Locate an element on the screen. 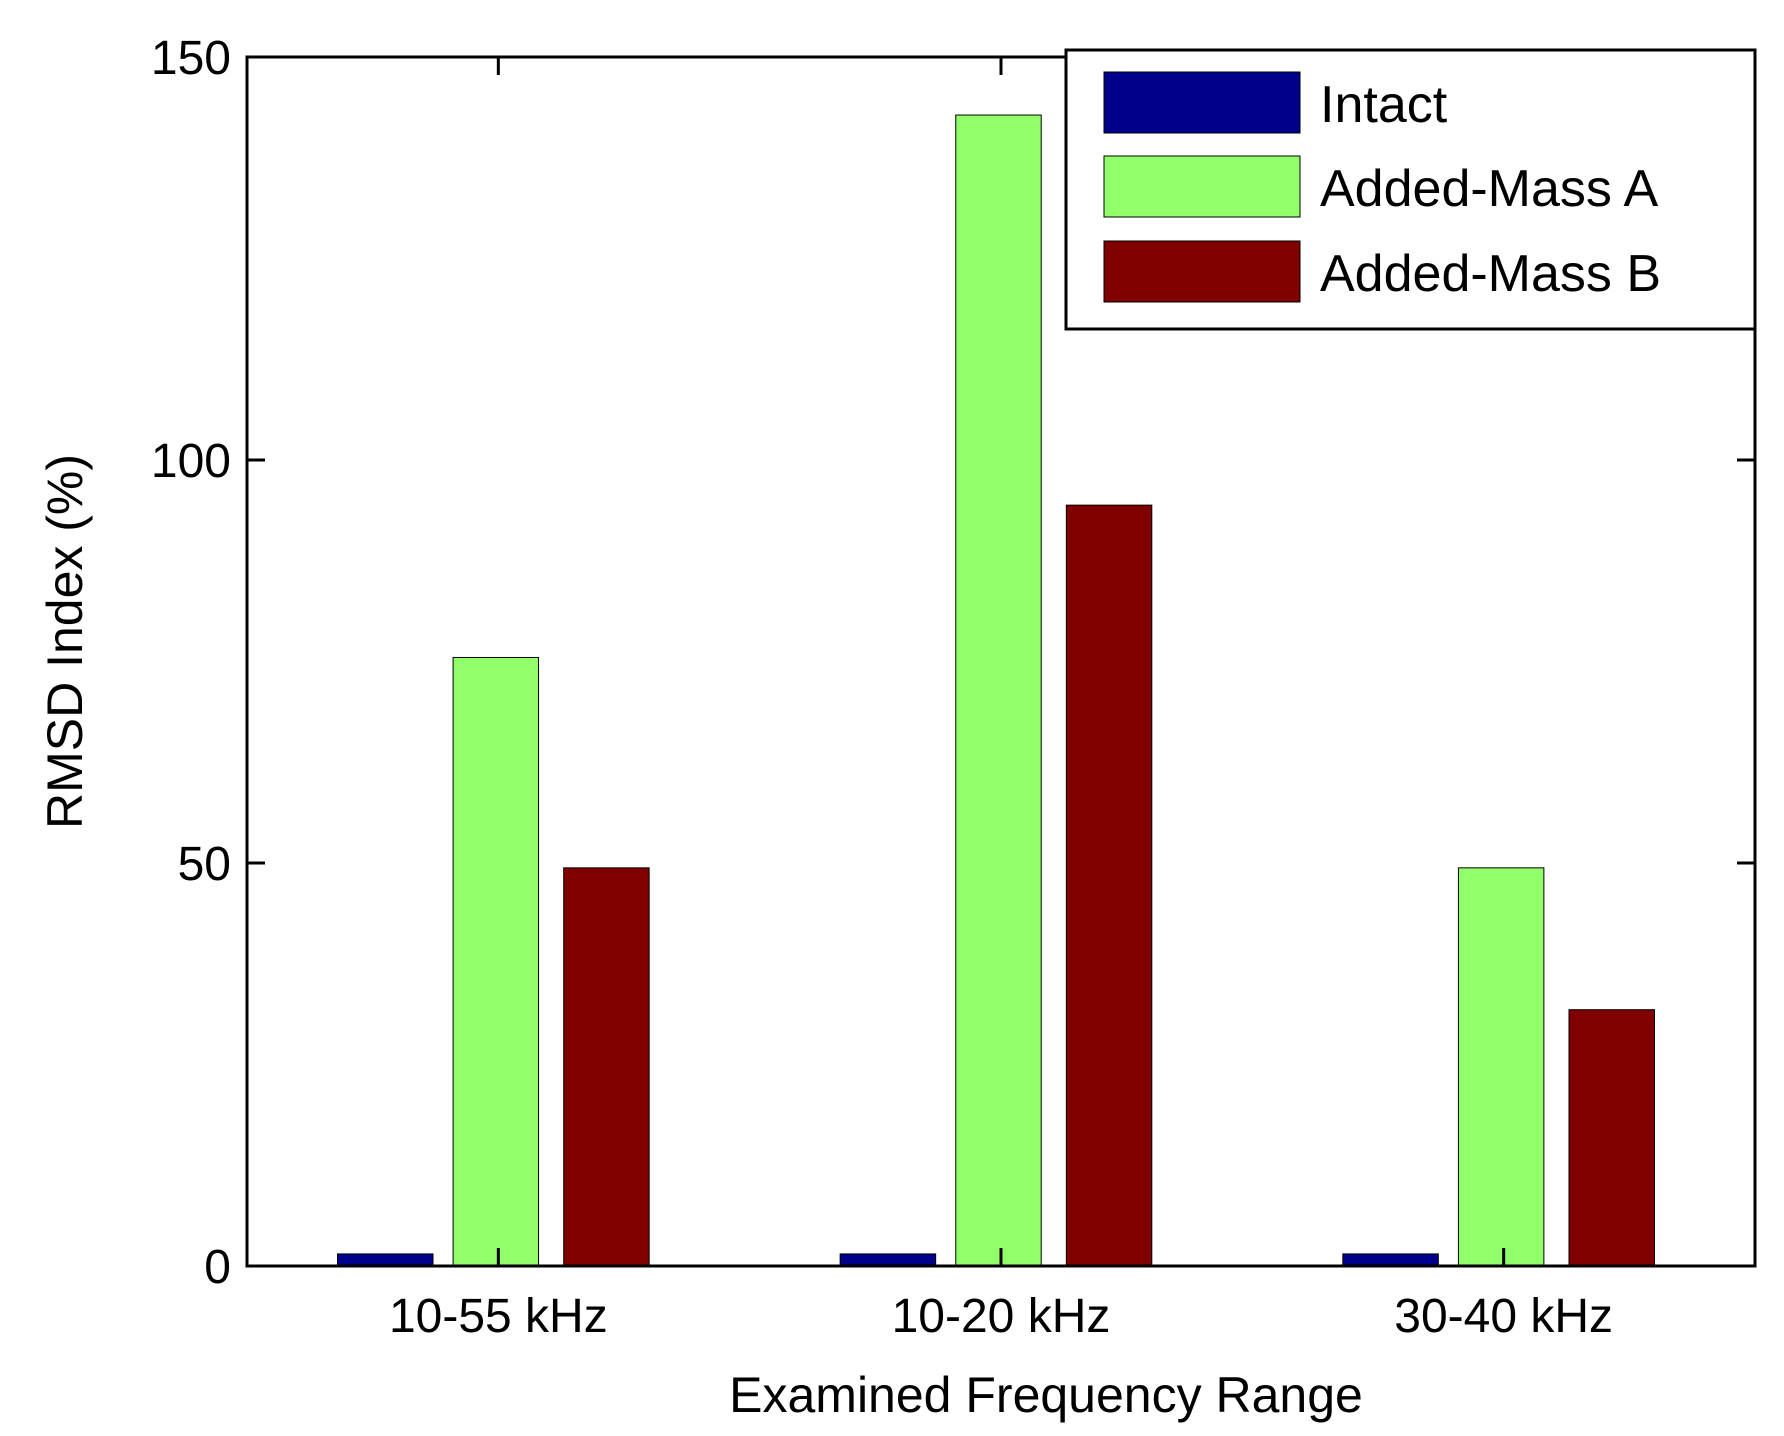  x-axis-label: Examined Frequency Range is located at coordinates (1046, 1395).